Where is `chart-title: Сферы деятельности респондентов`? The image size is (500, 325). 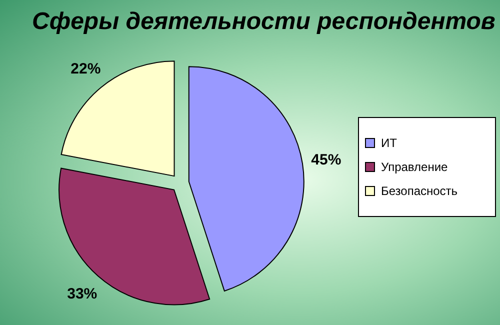 chart-title: Сферы деятельности респондентов is located at coordinates (264, 22).